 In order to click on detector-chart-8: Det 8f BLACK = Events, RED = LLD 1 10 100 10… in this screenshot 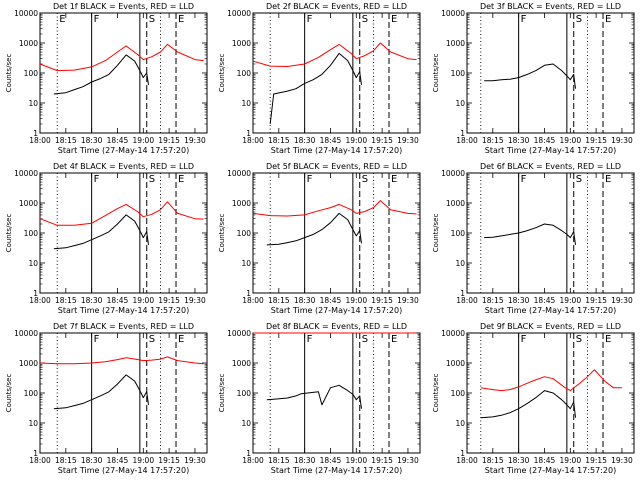, I will do `click(319, 398)`.